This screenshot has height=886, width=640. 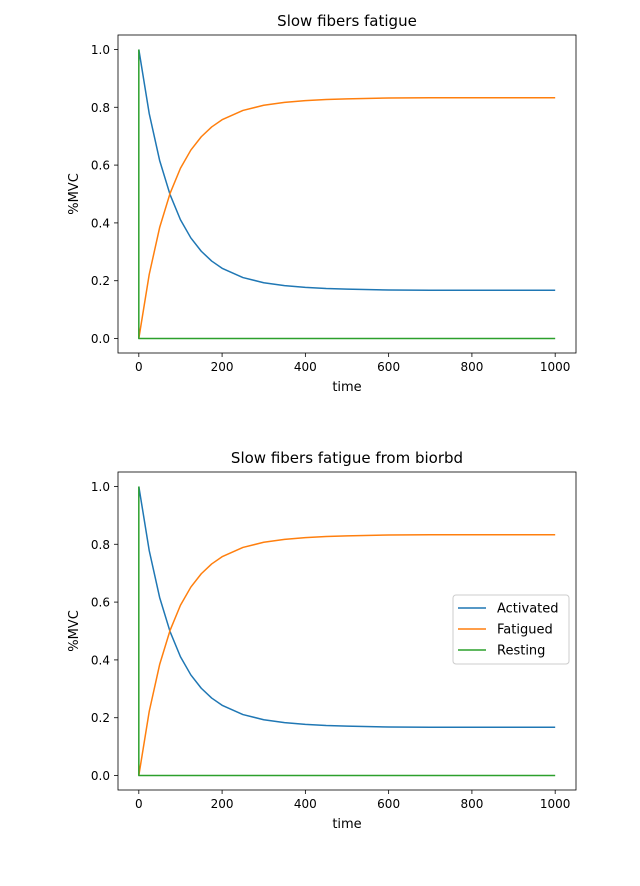 What do you see at coordinates (528, 609) in the screenshot?
I see `legend-label-activated: Activated` at bounding box center [528, 609].